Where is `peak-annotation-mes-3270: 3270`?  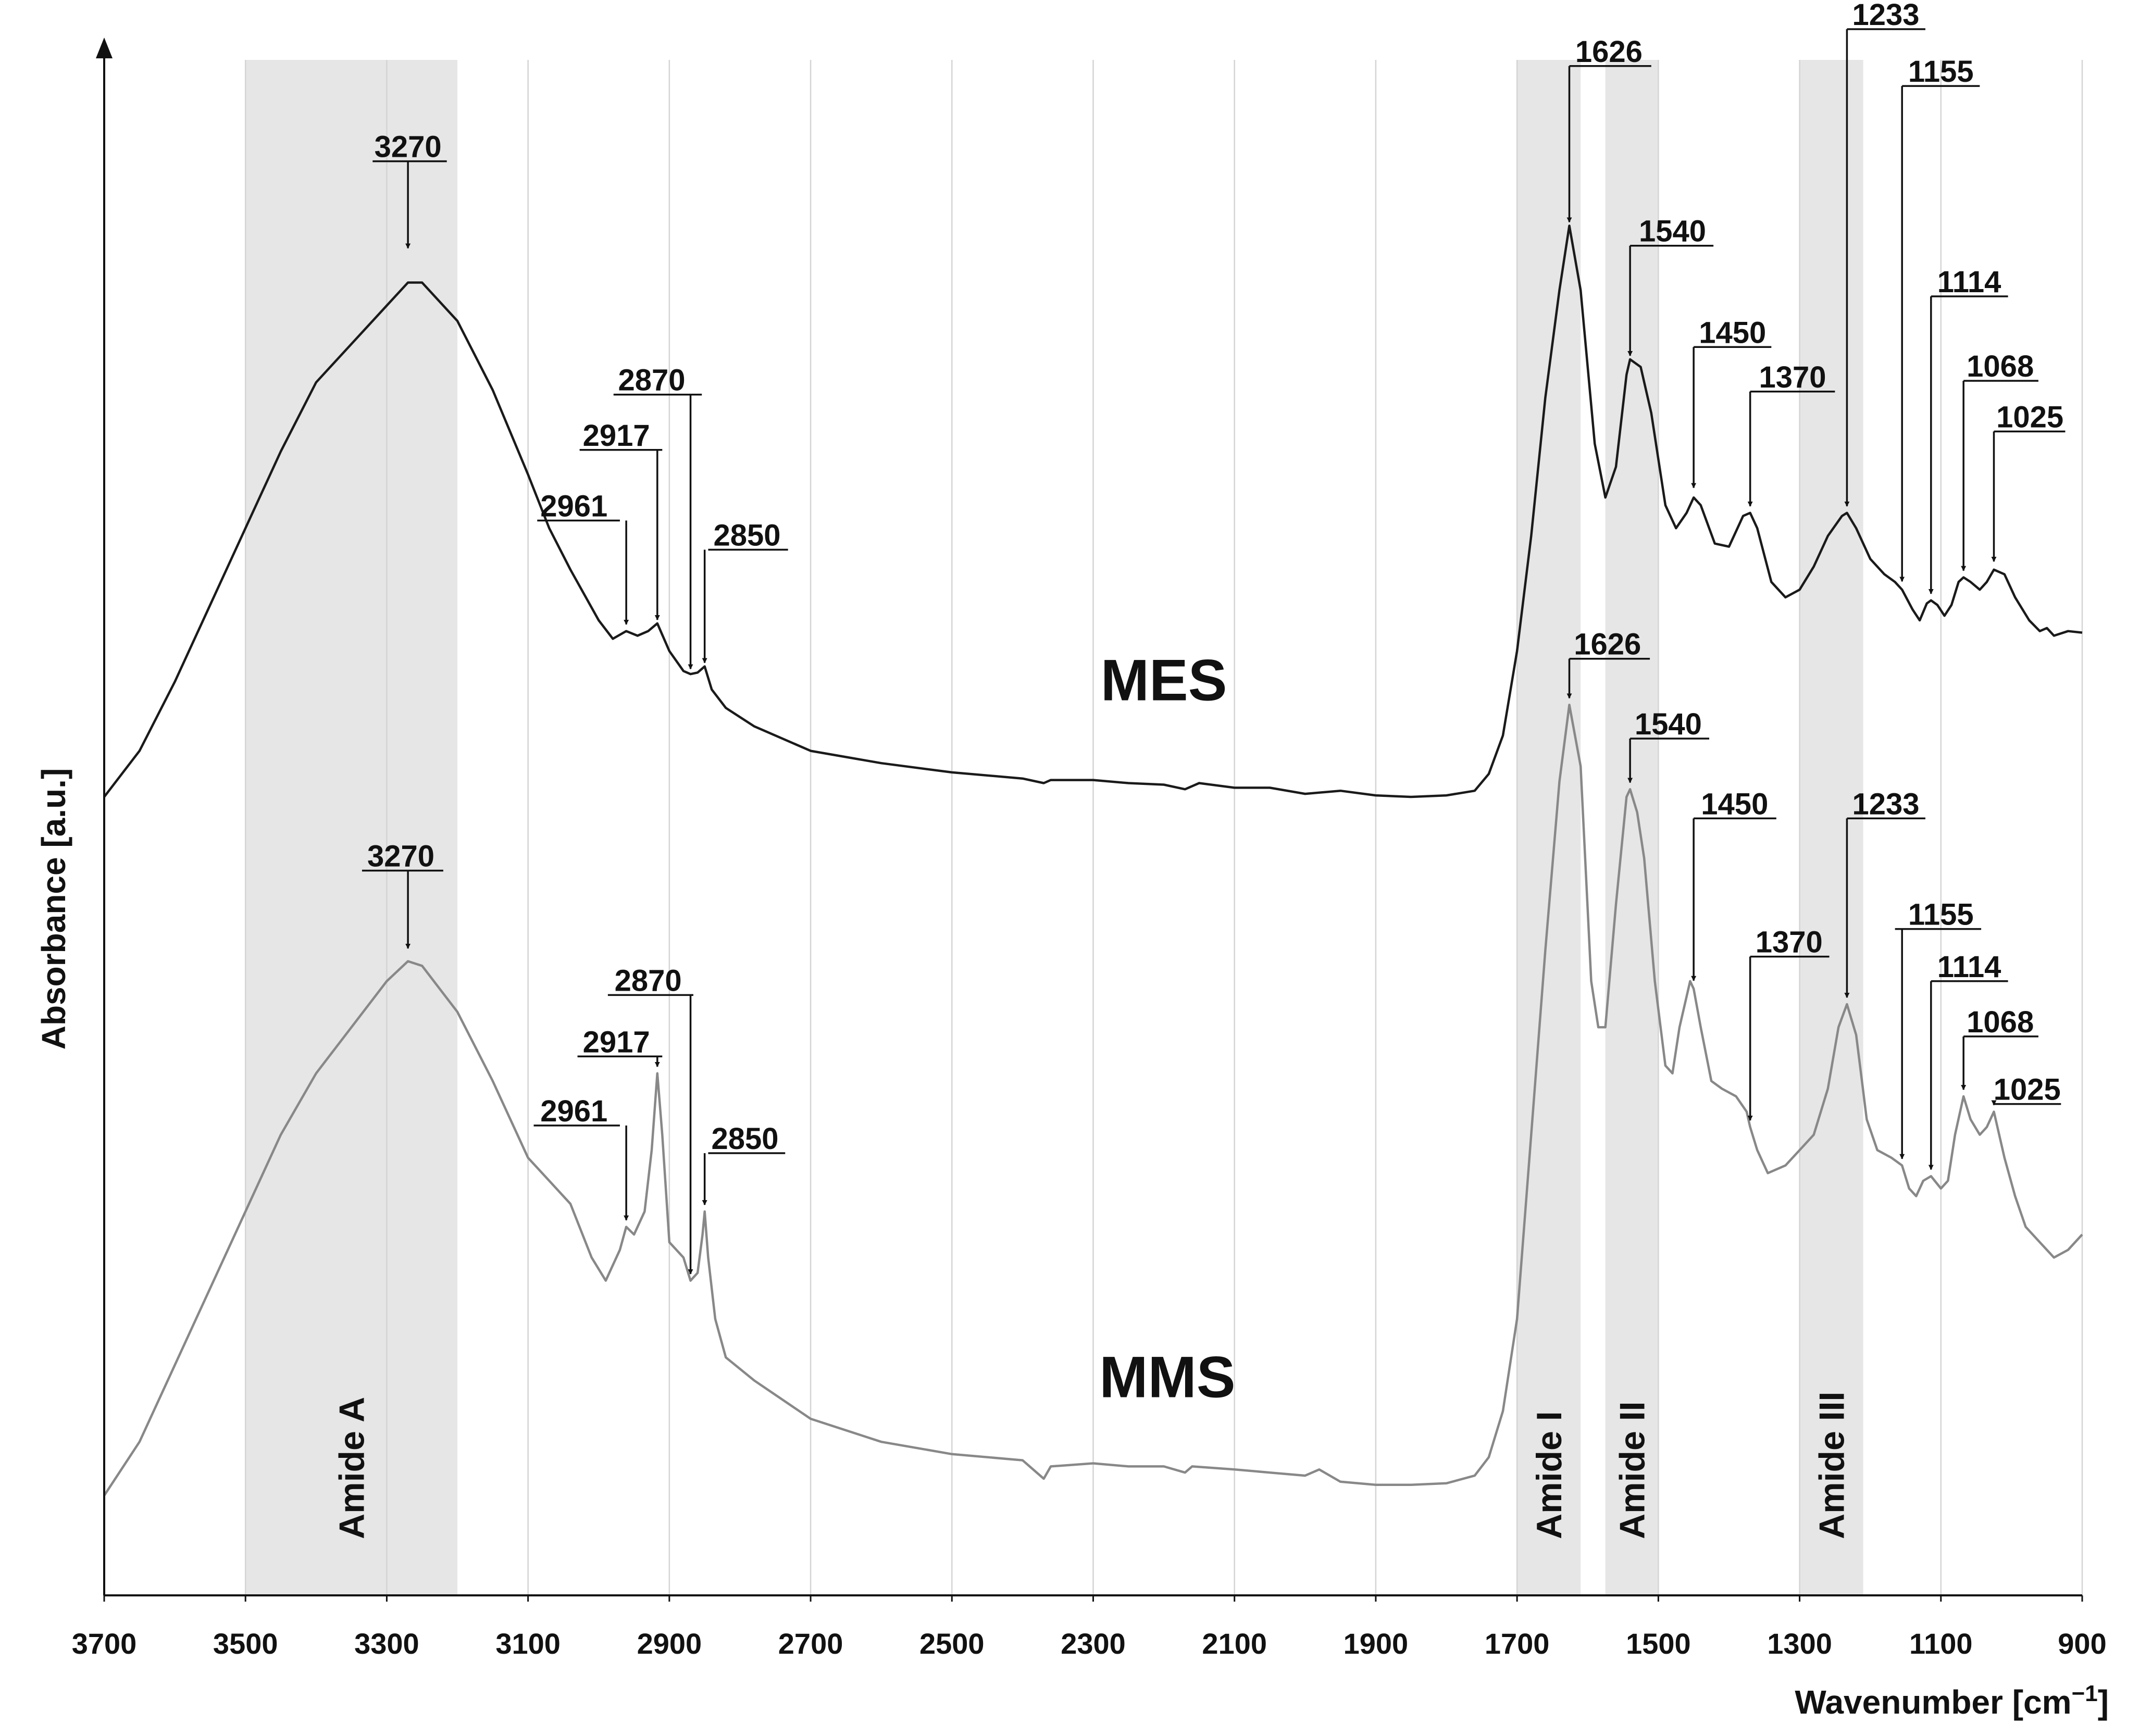 peak-annotation-mes-3270: 3270 is located at coordinates (409, 190).